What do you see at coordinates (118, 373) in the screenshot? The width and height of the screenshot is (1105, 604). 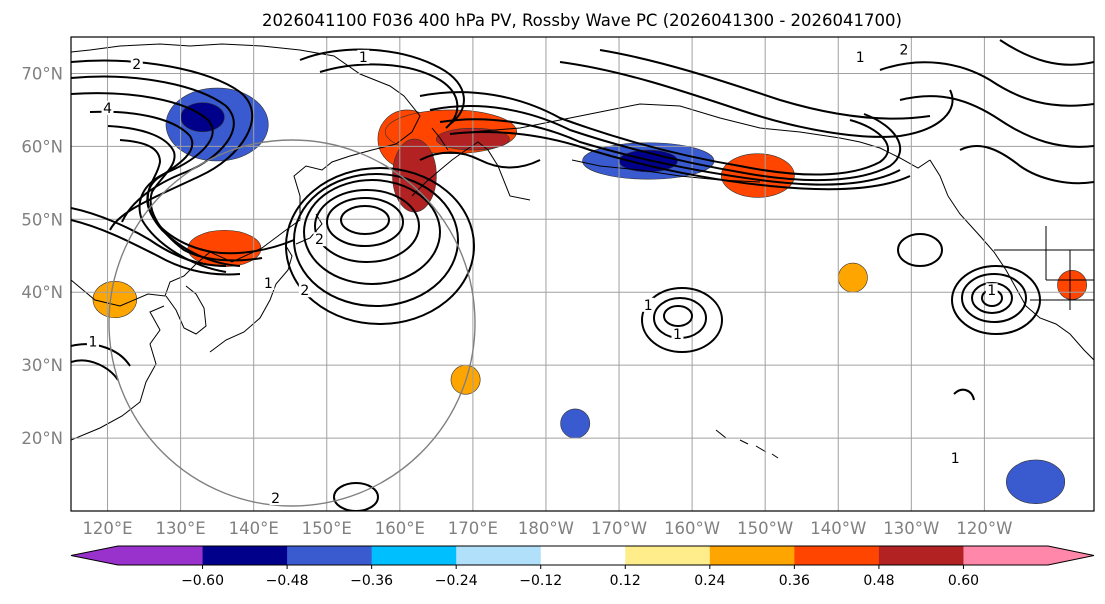 I see `coastline-china-east` at bounding box center [118, 373].